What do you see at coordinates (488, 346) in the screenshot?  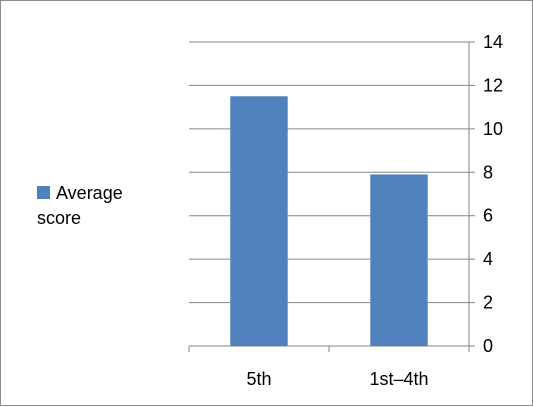 I see `y-tick-label: 0` at bounding box center [488, 346].